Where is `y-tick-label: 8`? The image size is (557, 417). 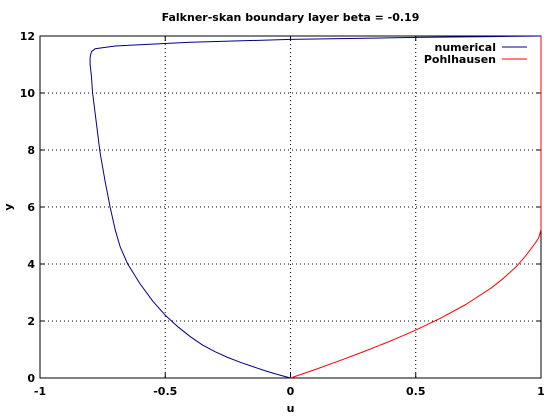 y-tick-label: 8 is located at coordinates (31, 150).